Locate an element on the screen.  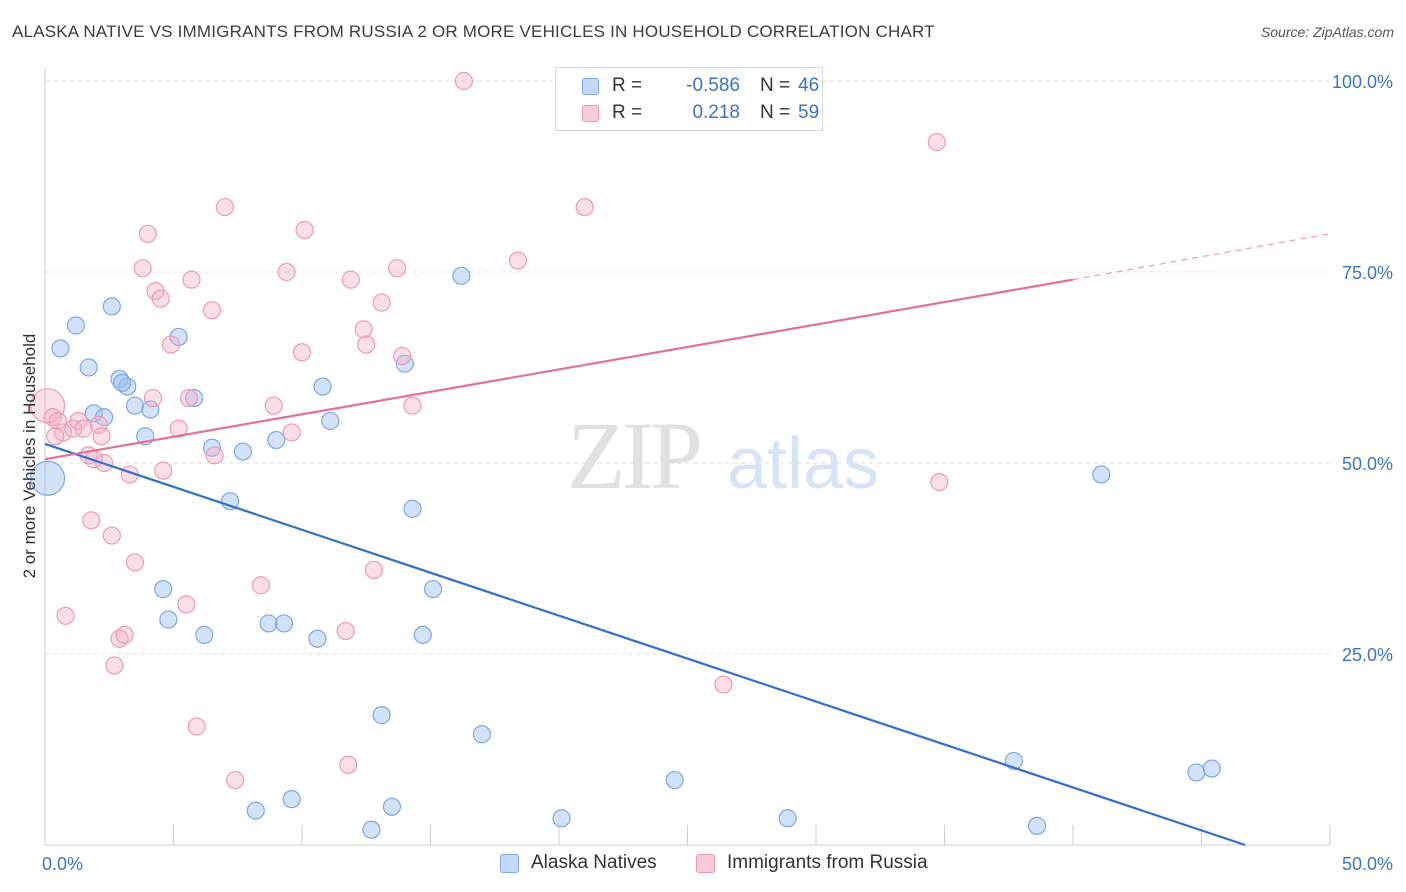
legend-n-value: 59 is located at coordinates (809, 112).